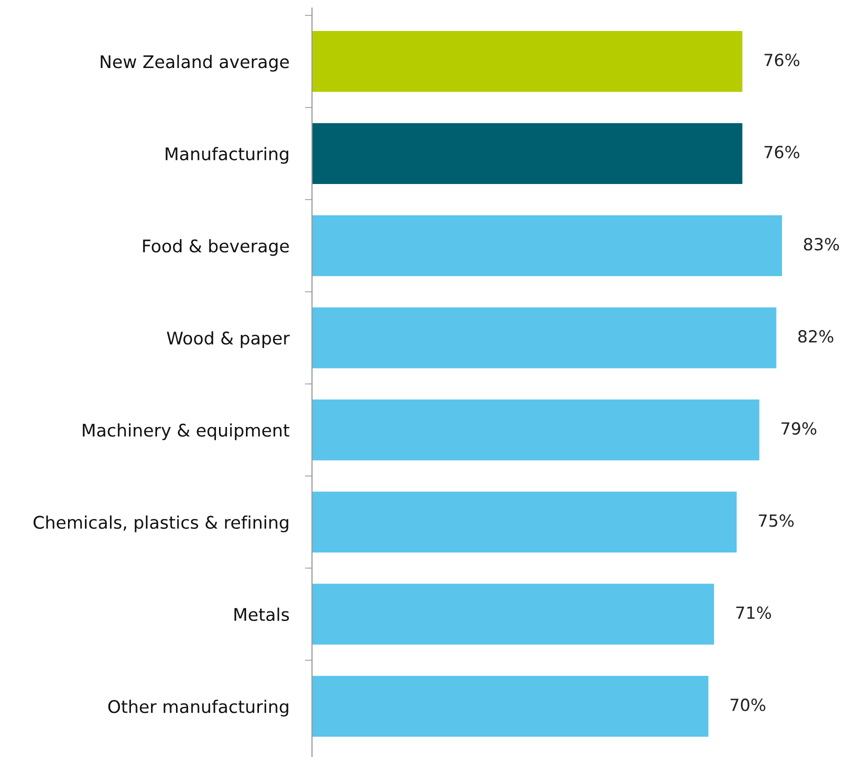 The width and height of the screenshot is (845, 757). I want to click on y-tick-label: Food & beverage, so click(216, 247).